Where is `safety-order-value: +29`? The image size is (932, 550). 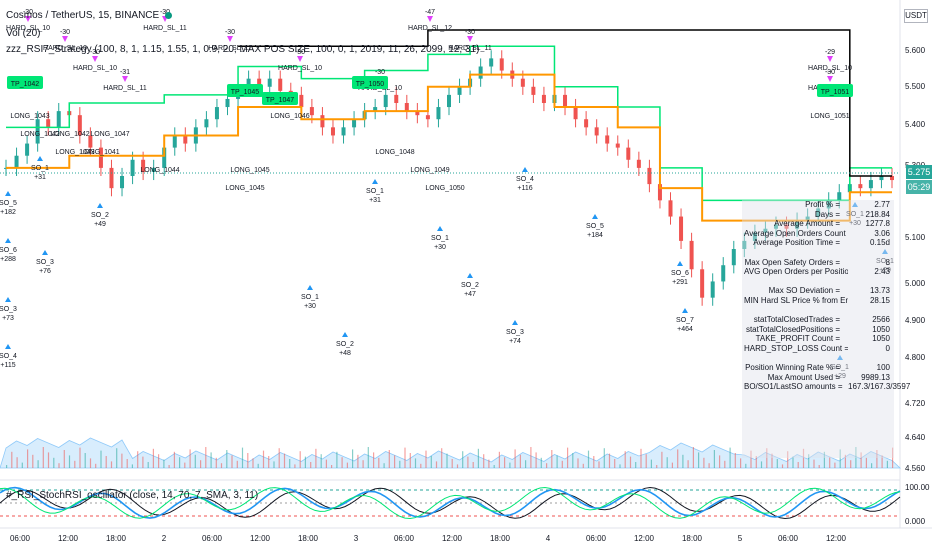 safety-order-value: +29 is located at coordinates (885, 270).